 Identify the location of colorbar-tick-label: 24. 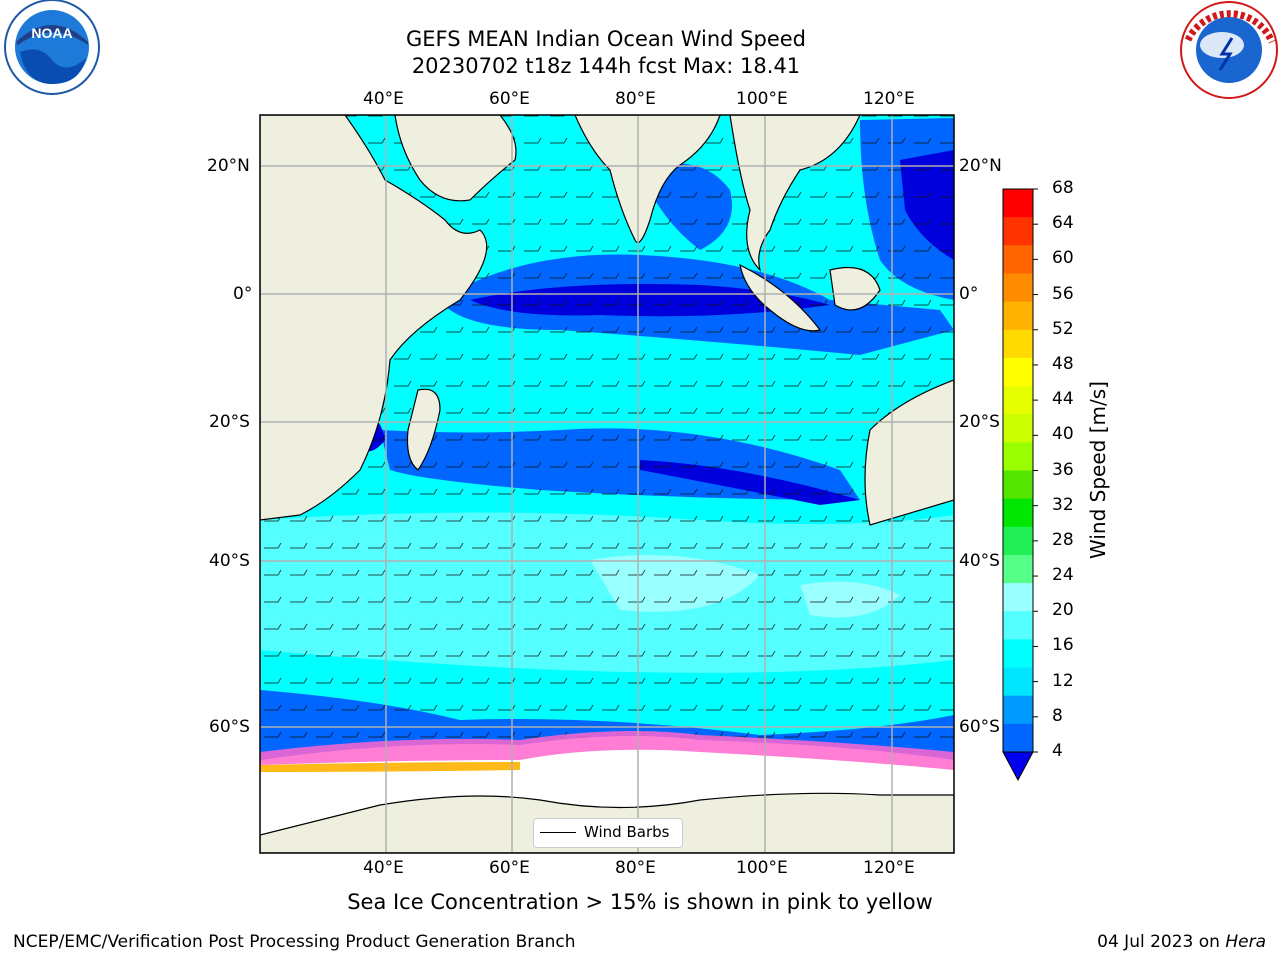
(1063, 575).